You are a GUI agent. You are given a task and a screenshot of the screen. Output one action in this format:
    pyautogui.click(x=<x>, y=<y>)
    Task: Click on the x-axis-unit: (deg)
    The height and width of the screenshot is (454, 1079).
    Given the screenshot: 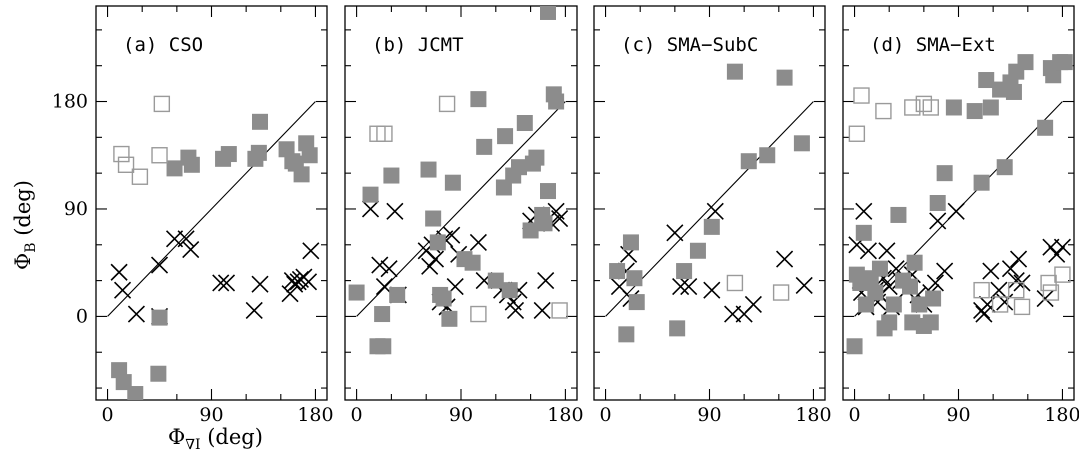 What is the action you would take?
    pyautogui.click(x=232, y=437)
    